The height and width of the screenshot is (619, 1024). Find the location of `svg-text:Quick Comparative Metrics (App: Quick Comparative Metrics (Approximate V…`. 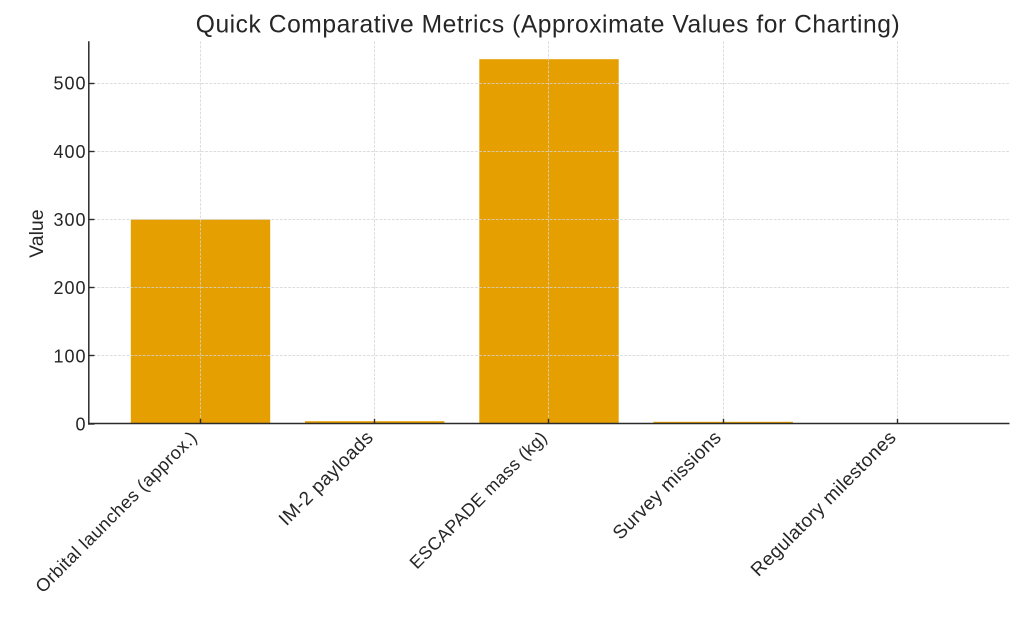

svg-text:Quick Comparative Metrics (App: Quick Comparative Metrics (Approximate V… is located at coordinates (548, 25).